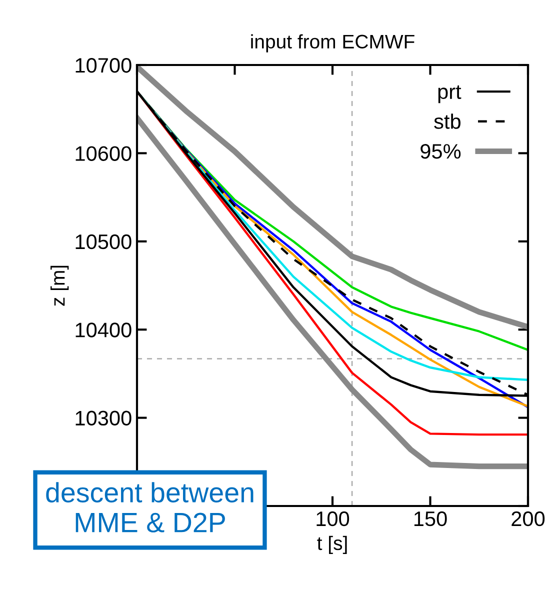 This screenshot has width=557, height=591. Describe the element at coordinates (333, 518) in the screenshot. I see `x-tick-label: 100` at that location.